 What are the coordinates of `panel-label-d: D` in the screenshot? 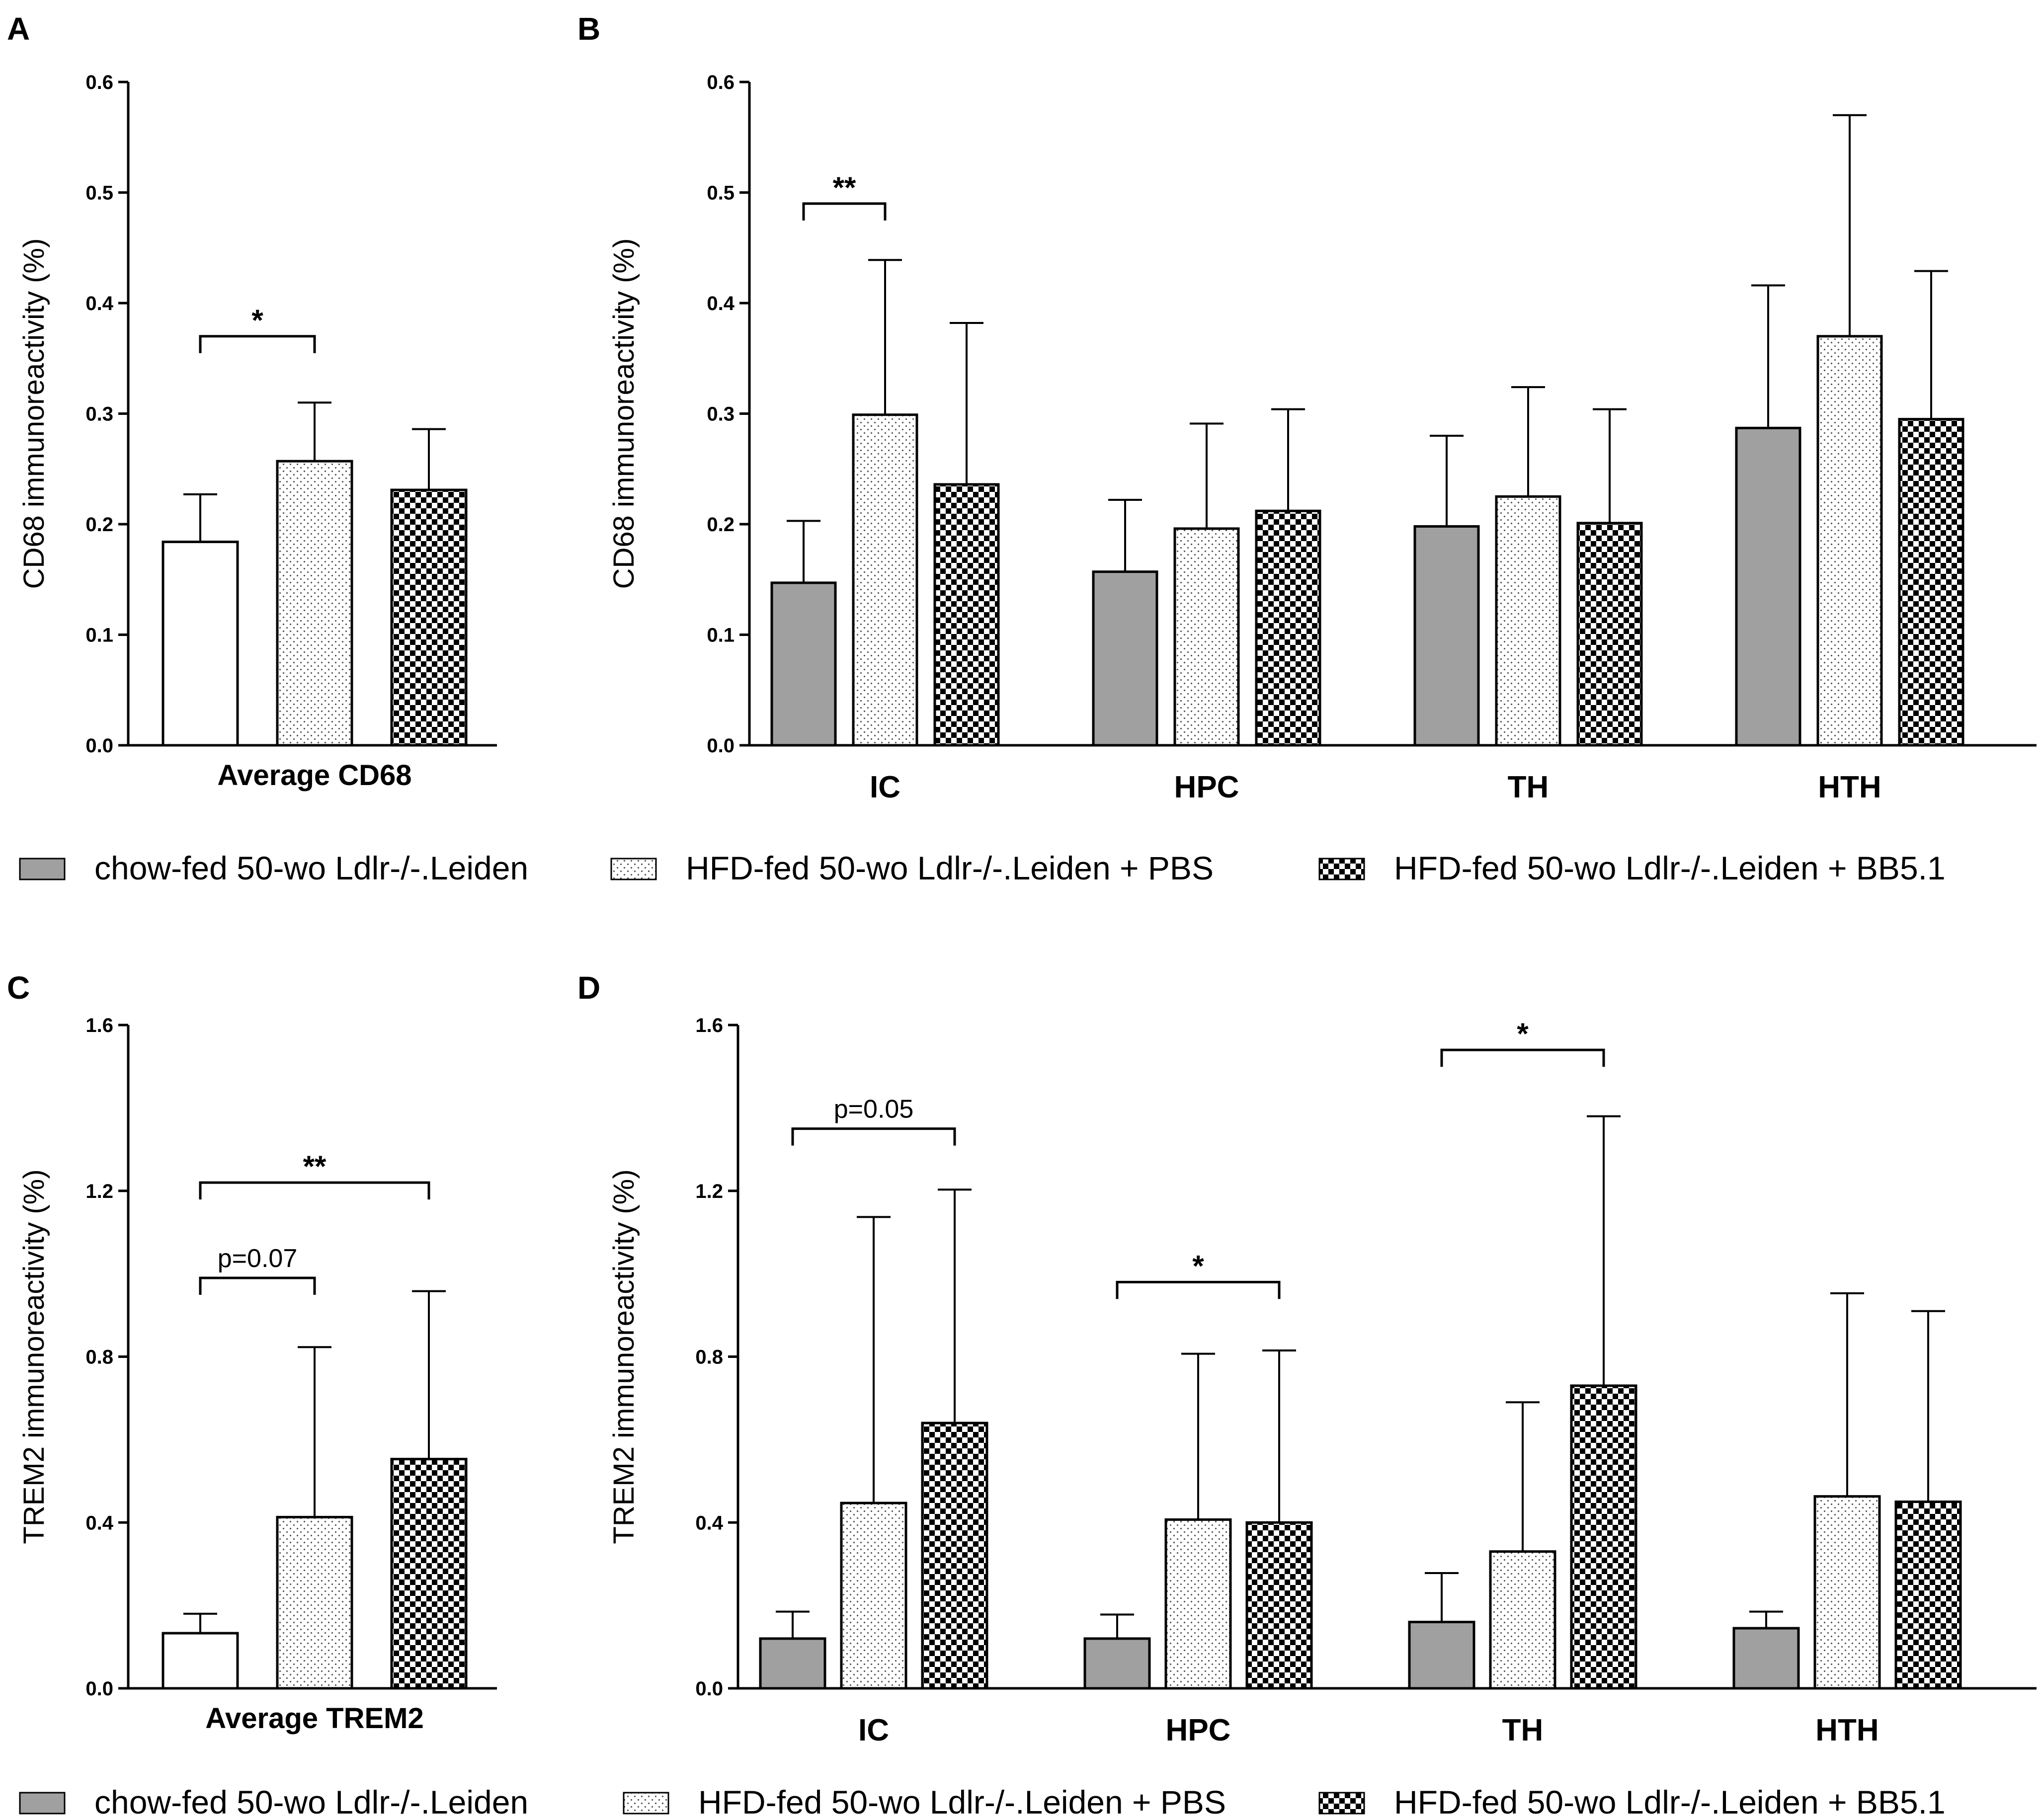 It's located at (588, 988).